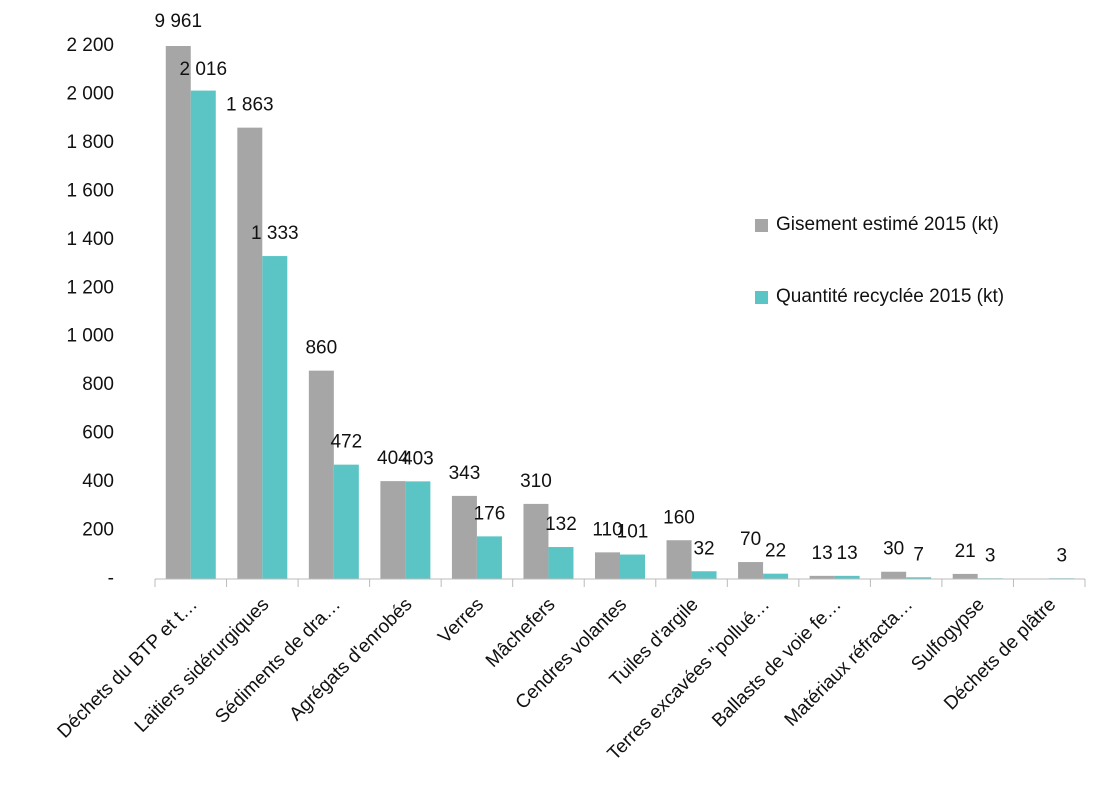 The width and height of the screenshot is (1103, 812). I want to click on value-label: 1 863, so click(250, 105).